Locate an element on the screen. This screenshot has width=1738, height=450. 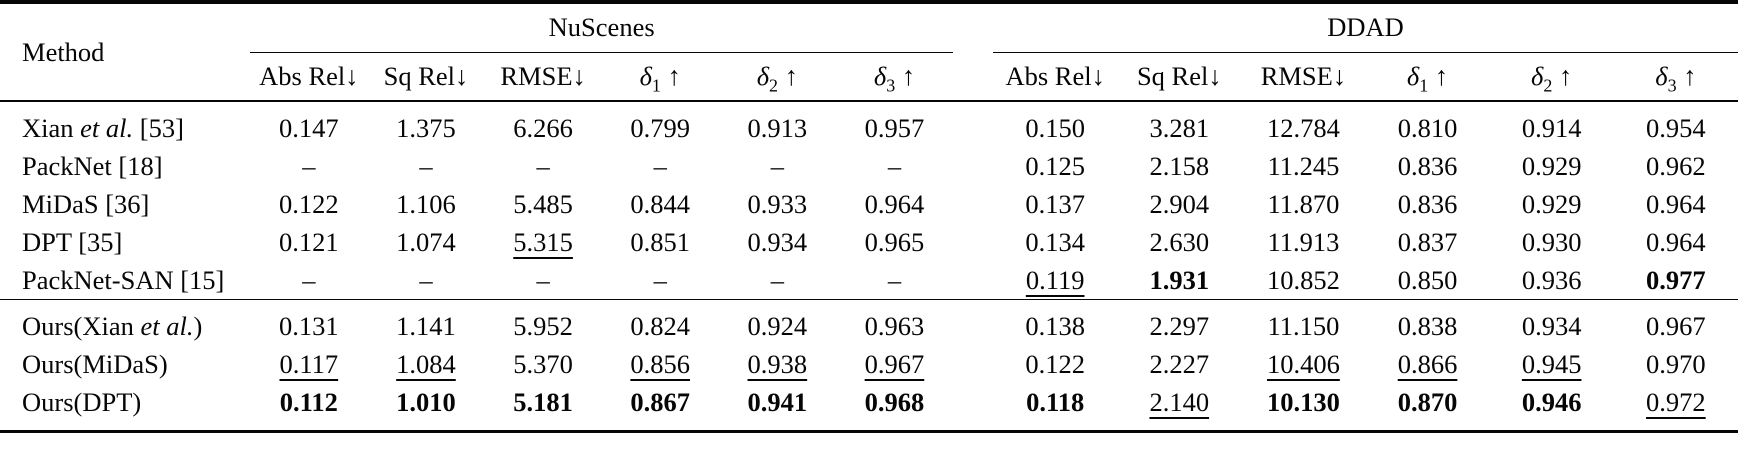
metric-value: 1.010 is located at coordinates (426, 401).